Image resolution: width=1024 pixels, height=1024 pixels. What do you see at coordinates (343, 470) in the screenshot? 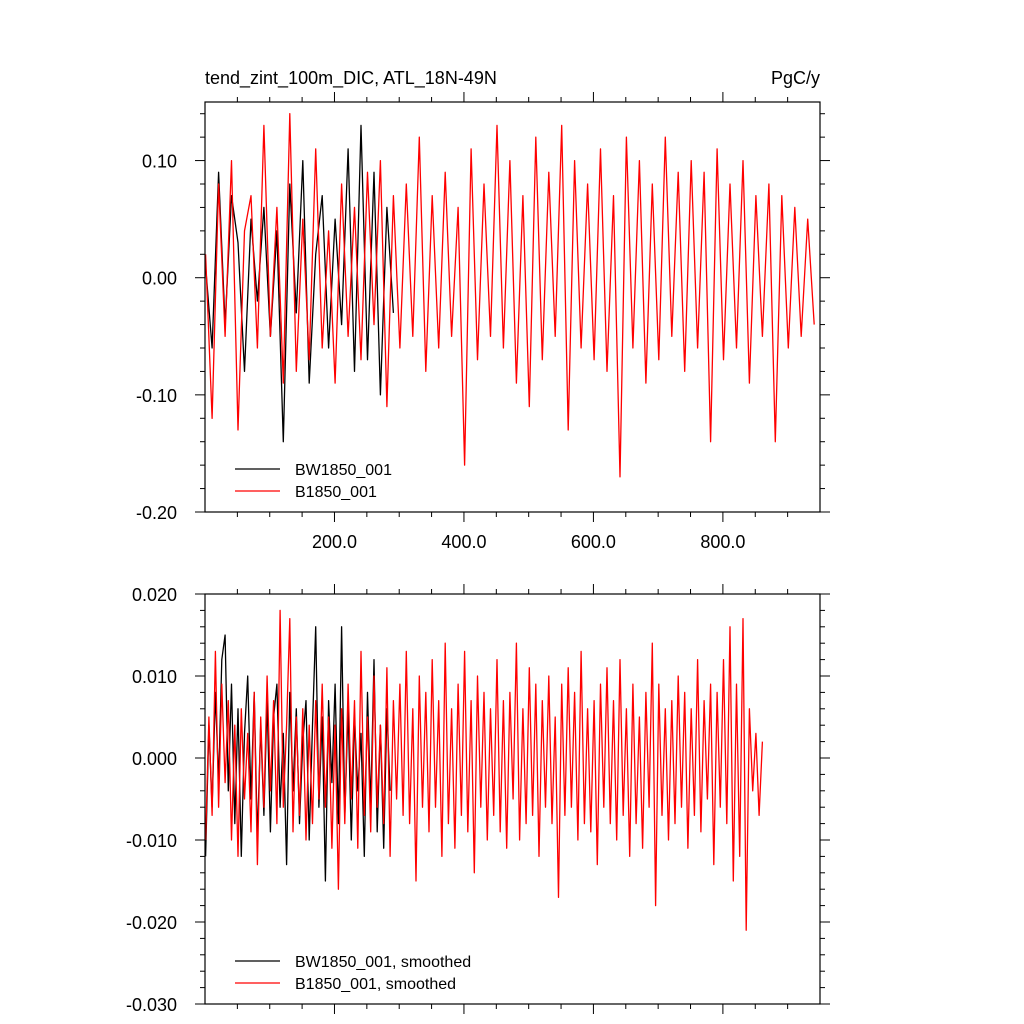
I see `legend-label-bw1850: BW1850_001` at bounding box center [343, 470].